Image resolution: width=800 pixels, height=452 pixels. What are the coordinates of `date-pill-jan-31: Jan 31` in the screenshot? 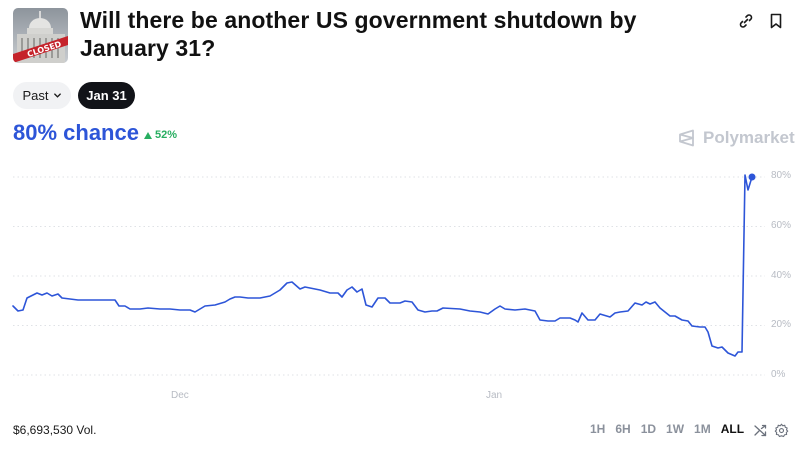 It's located at (106, 95).